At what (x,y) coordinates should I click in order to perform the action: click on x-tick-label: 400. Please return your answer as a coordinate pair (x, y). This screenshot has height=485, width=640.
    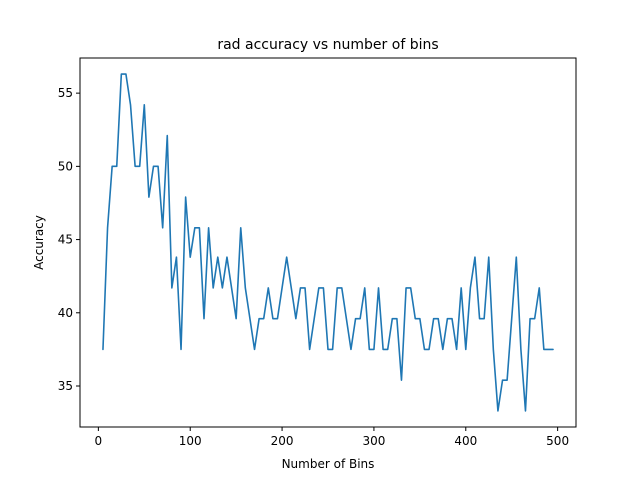
    Looking at the image, I should click on (465, 441).